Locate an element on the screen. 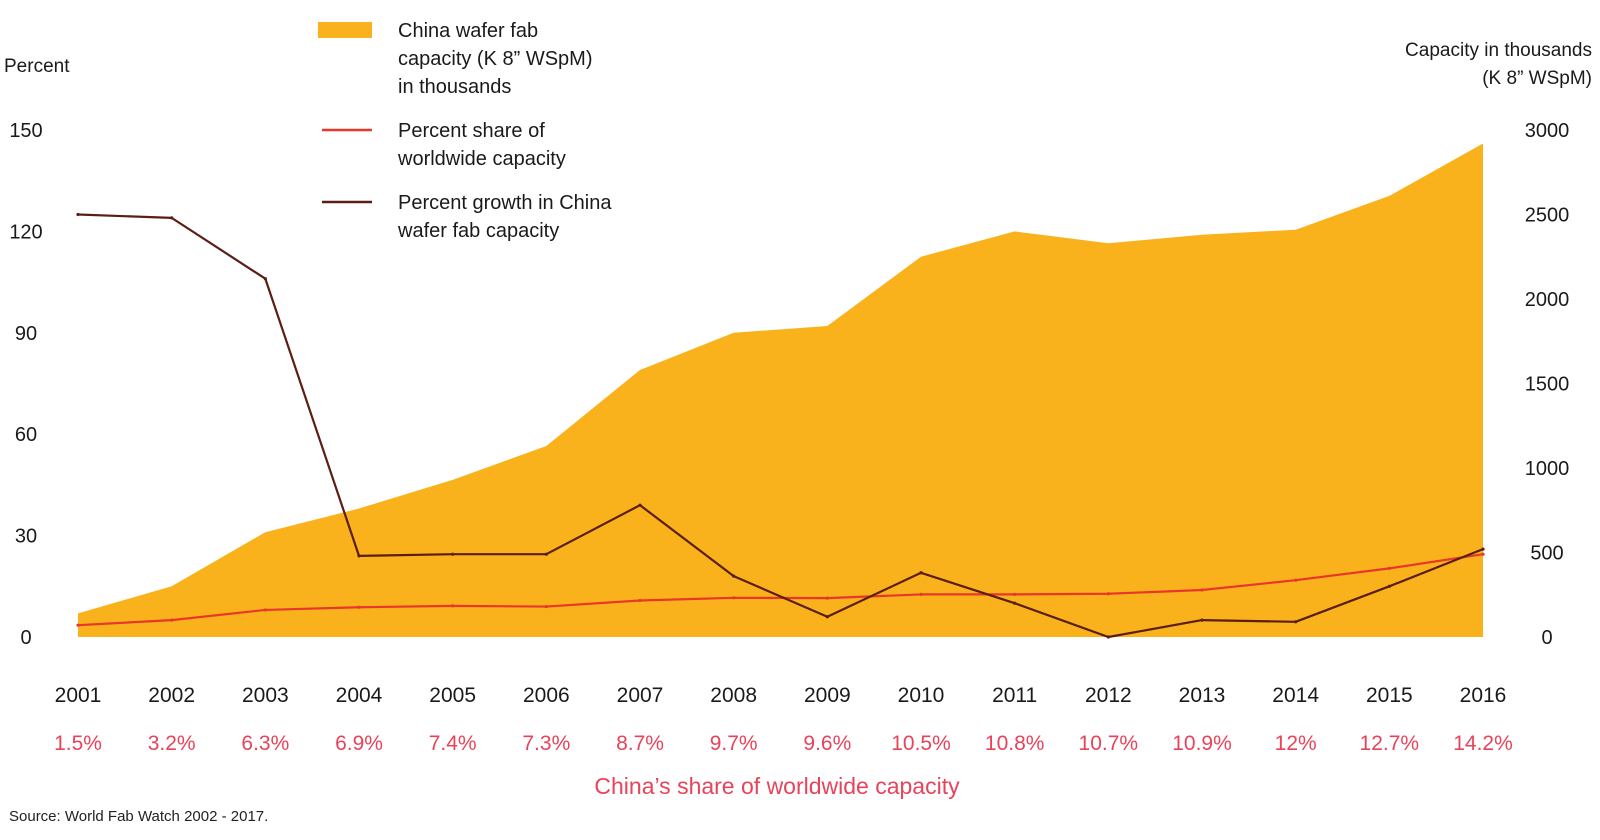 Image resolution: width=1600 pixels, height=840 pixels. x-tick-label: 2005 is located at coordinates (452, 695).